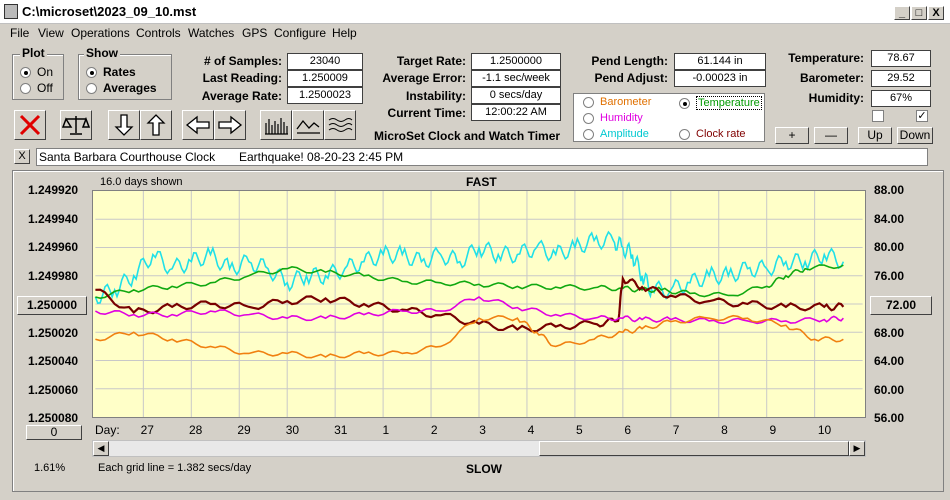 The height and width of the screenshot is (500, 950). Describe the element at coordinates (51, 33) in the screenshot. I see `menu-view: View` at that location.